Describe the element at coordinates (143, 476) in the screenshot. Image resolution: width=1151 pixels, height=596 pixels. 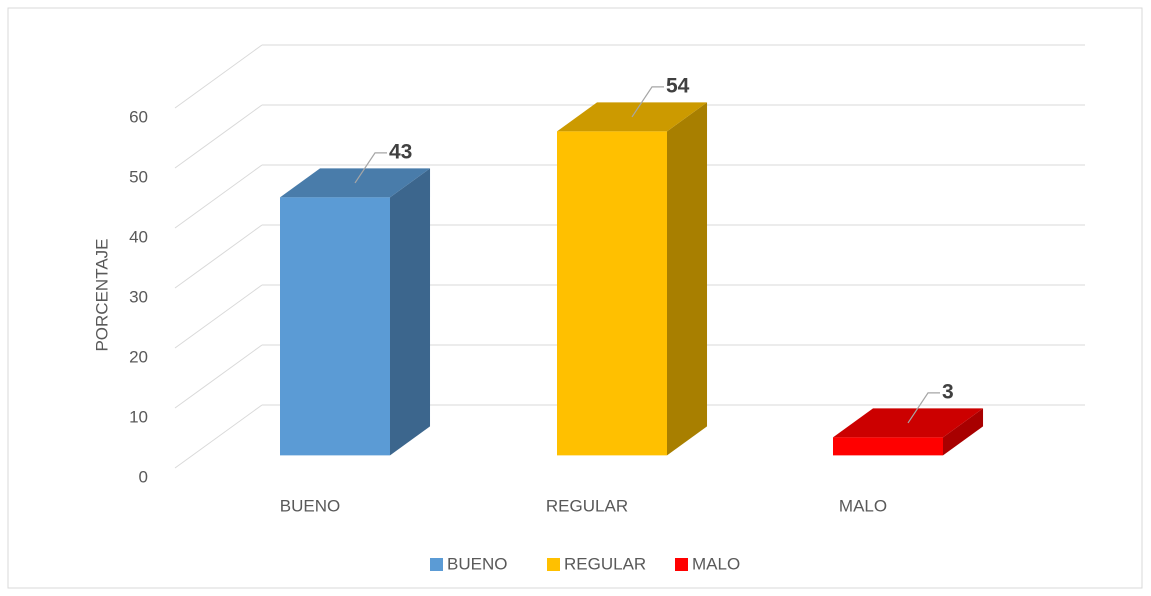
I see `y-tick-label: 0` at that location.